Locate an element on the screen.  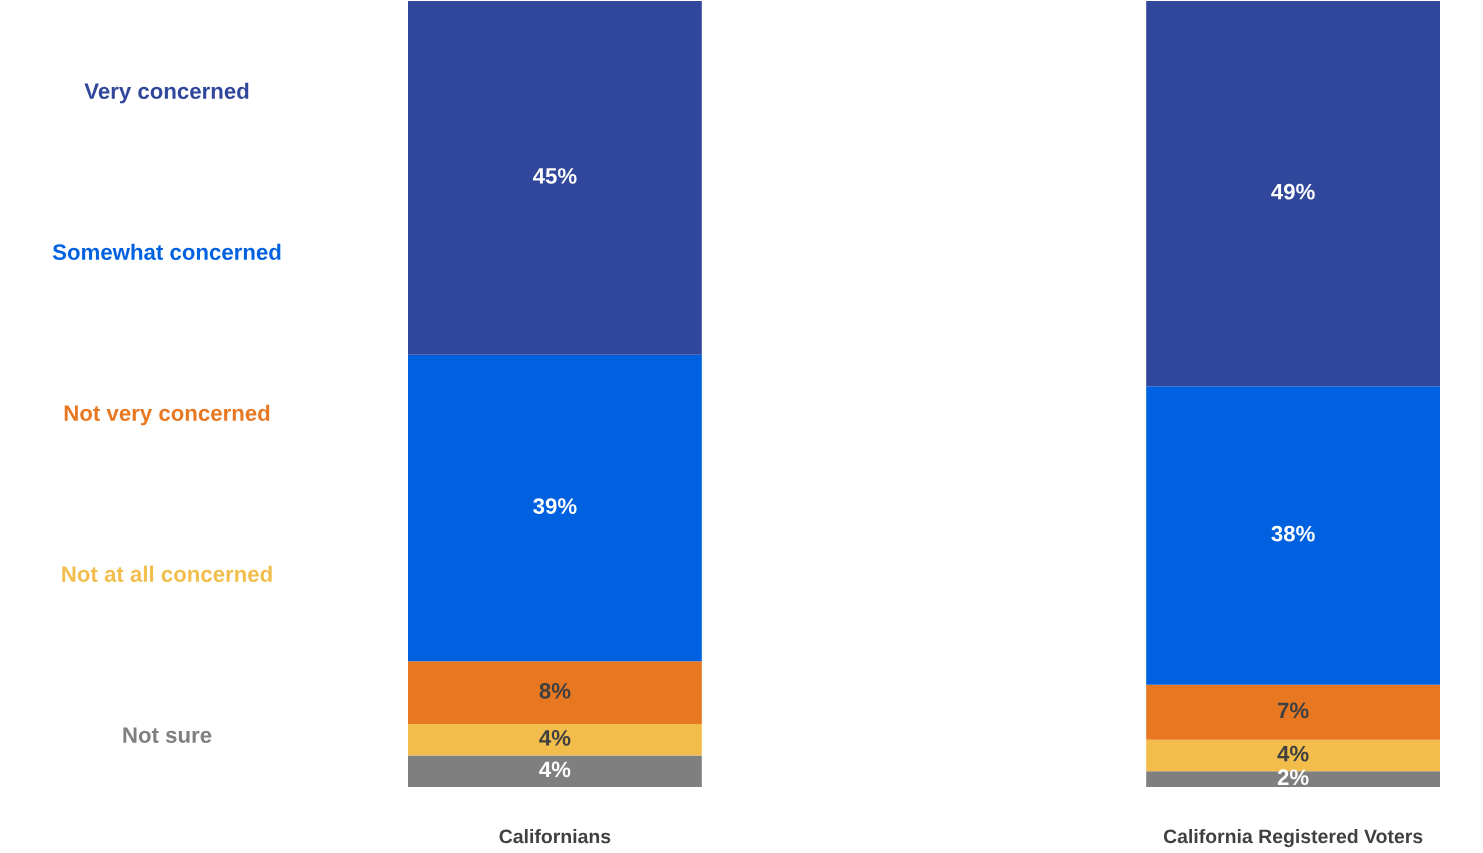
data-label: 7% is located at coordinates (1293, 710).